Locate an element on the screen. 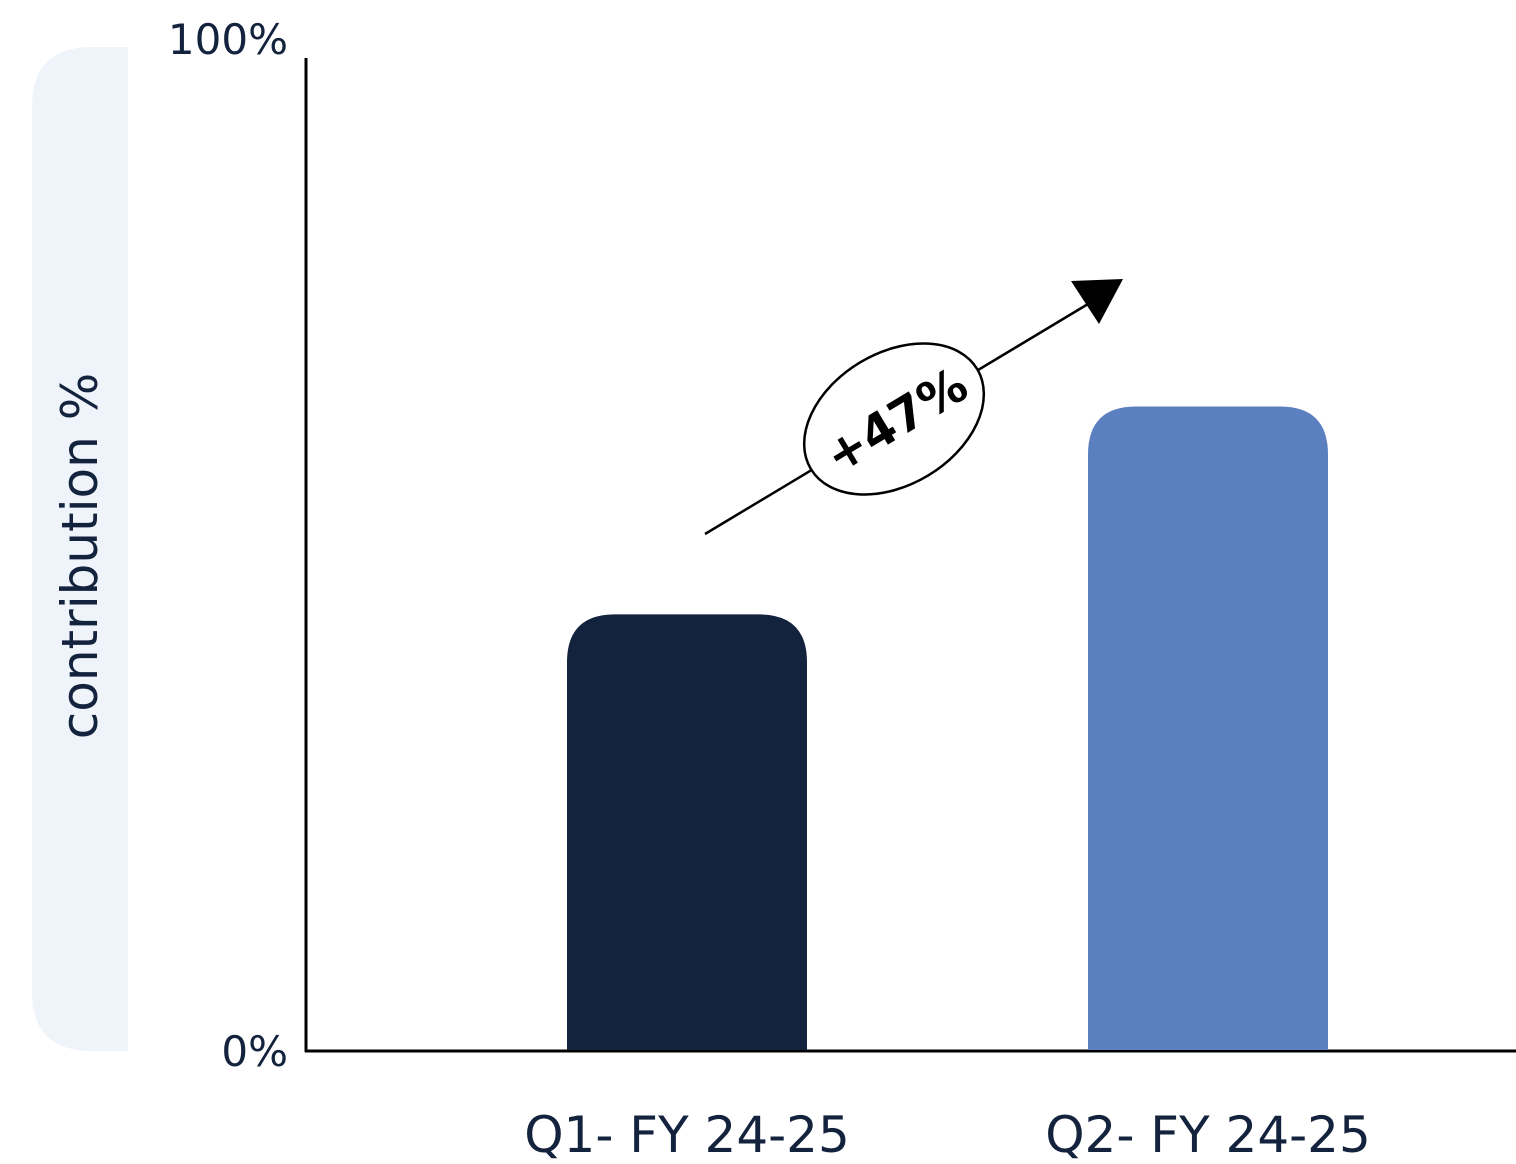  y-tick-label-min: 0% is located at coordinates (254, 1051).